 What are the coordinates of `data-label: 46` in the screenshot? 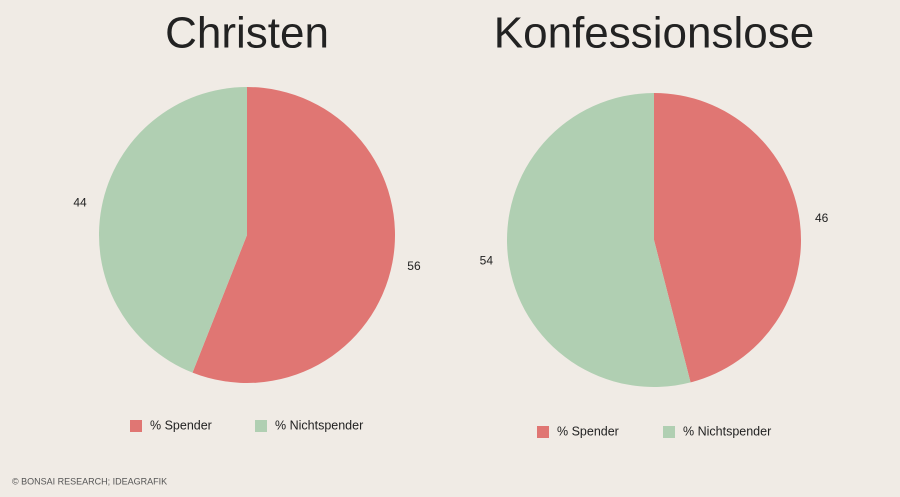 It's located at (822, 218).